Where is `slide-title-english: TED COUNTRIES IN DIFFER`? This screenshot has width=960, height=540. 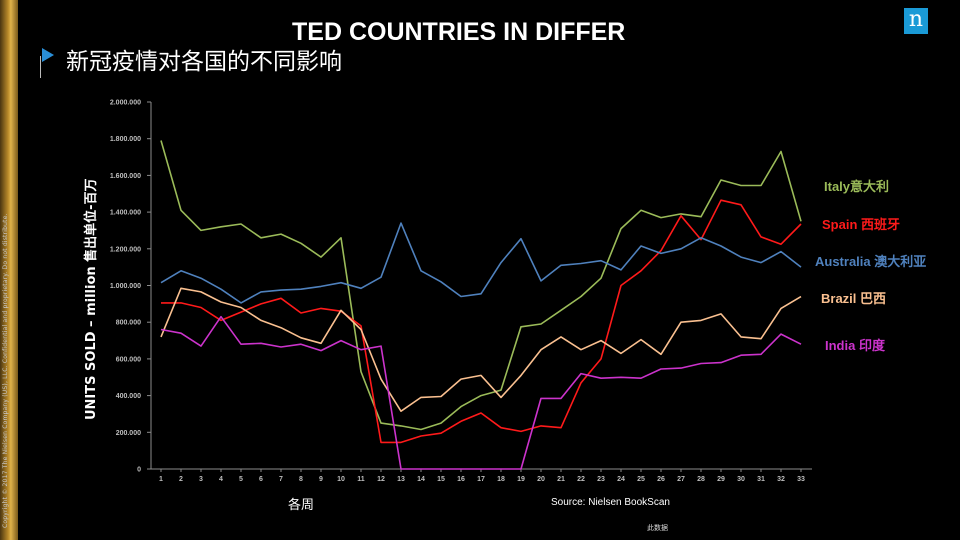
slide-title-english: TED COUNTRIES IN DIFFER is located at coordinates (459, 32).